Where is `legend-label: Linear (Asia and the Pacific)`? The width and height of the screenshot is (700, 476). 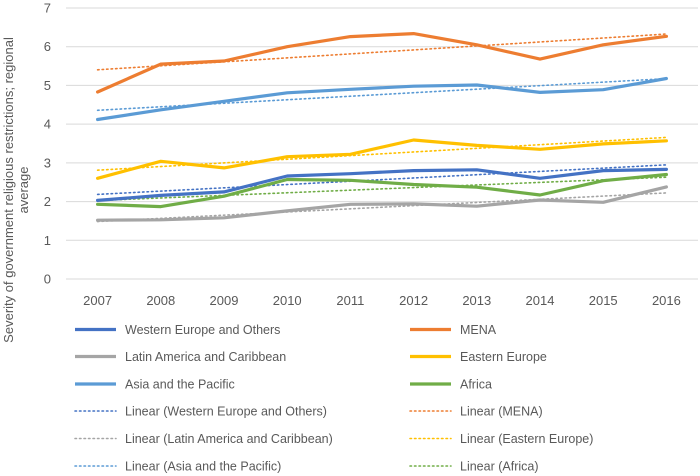 legend-label: Linear (Asia and the Pacific) is located at coordinates (203, 467).